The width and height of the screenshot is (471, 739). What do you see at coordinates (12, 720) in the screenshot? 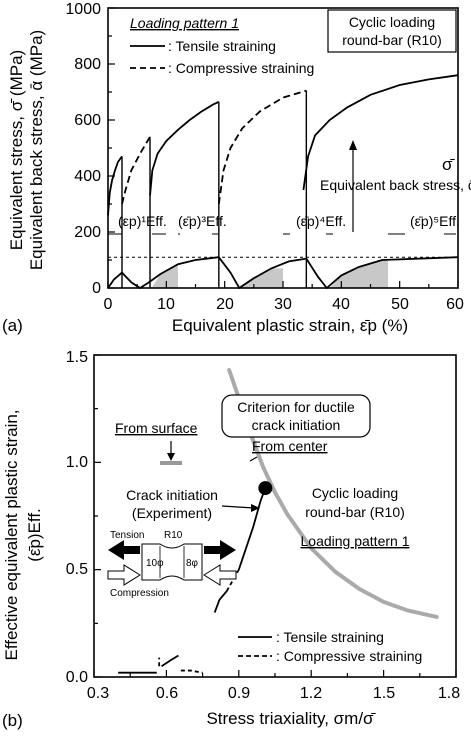
I see `panel-label-b: (b)` at bounding box center [12, 720].